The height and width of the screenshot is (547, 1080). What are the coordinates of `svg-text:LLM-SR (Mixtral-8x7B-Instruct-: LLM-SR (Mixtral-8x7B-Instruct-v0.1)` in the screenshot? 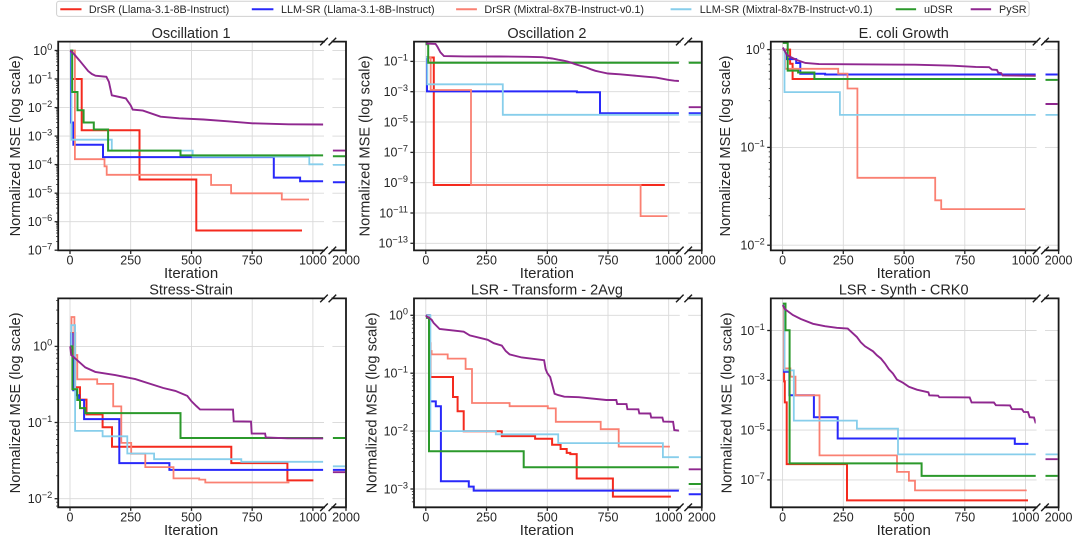 It's located at (786, 10).